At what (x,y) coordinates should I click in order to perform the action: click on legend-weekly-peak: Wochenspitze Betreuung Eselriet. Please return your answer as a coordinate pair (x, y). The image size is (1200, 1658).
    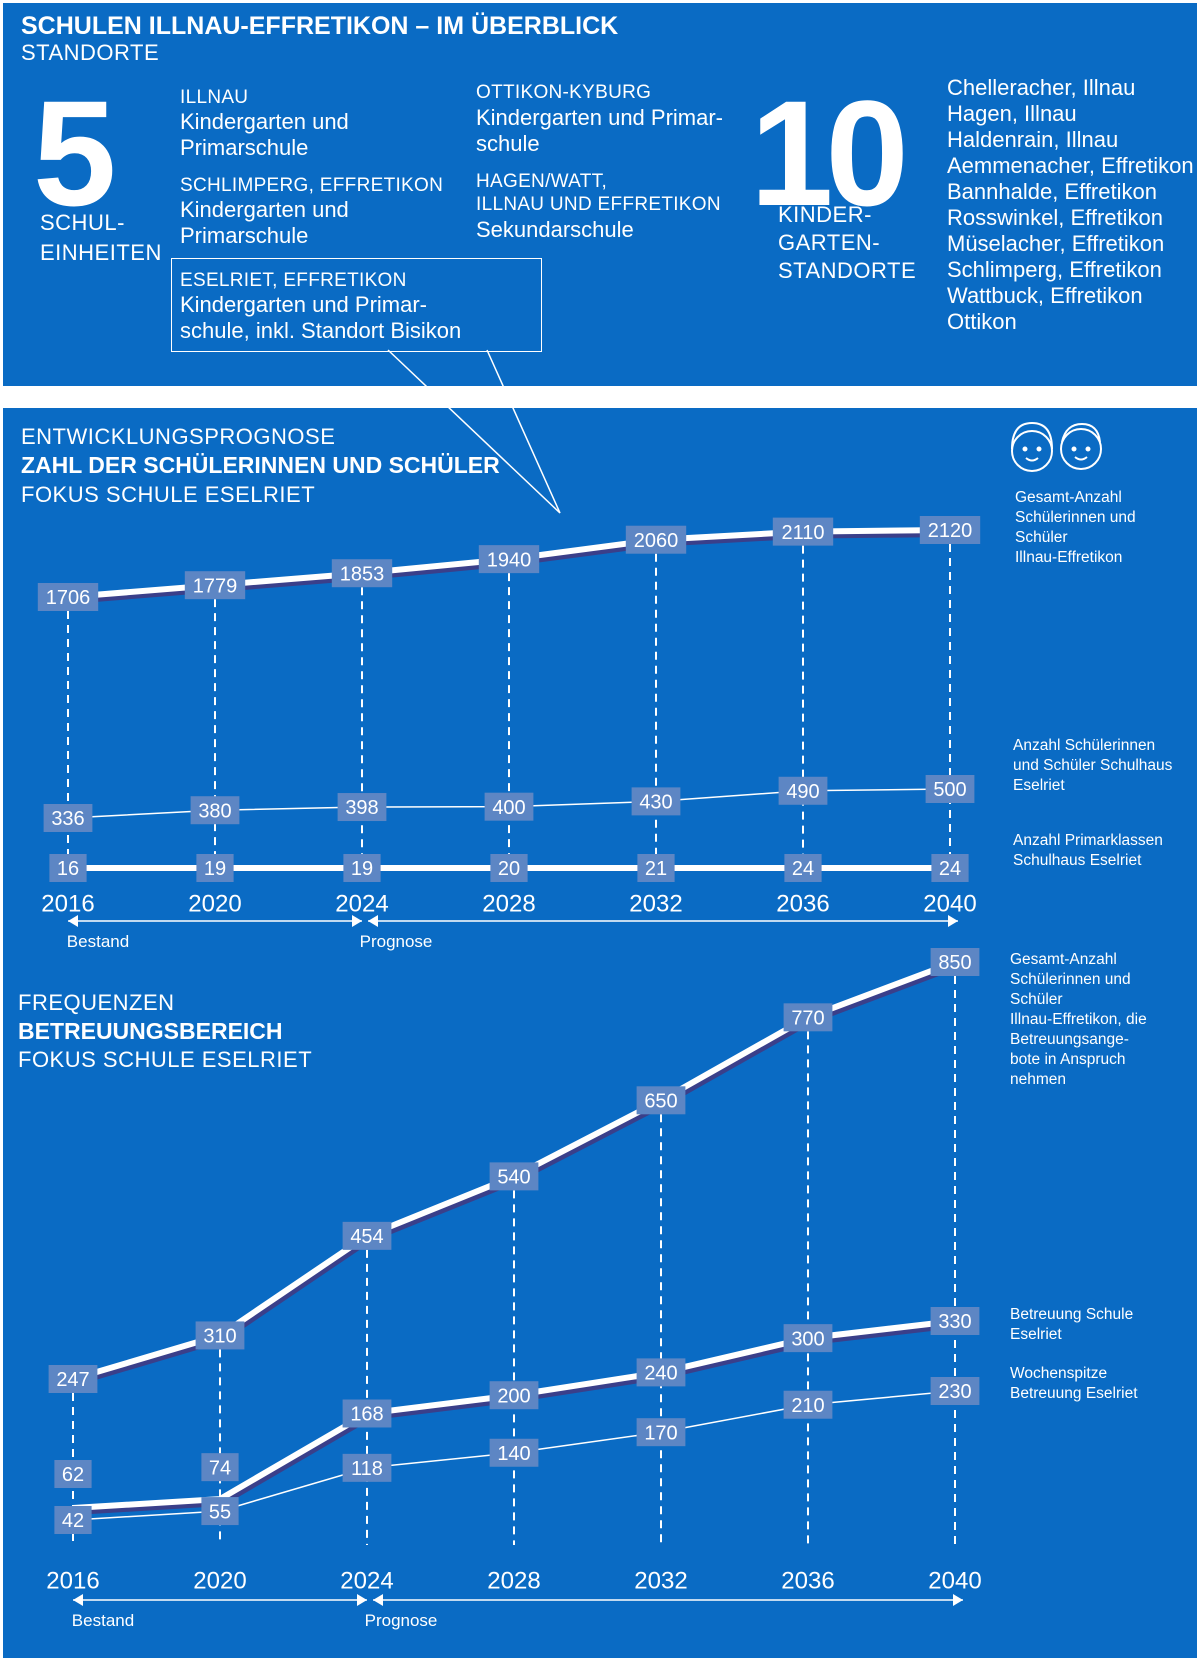
    Looking at the image, I should click on (1074, 1383).